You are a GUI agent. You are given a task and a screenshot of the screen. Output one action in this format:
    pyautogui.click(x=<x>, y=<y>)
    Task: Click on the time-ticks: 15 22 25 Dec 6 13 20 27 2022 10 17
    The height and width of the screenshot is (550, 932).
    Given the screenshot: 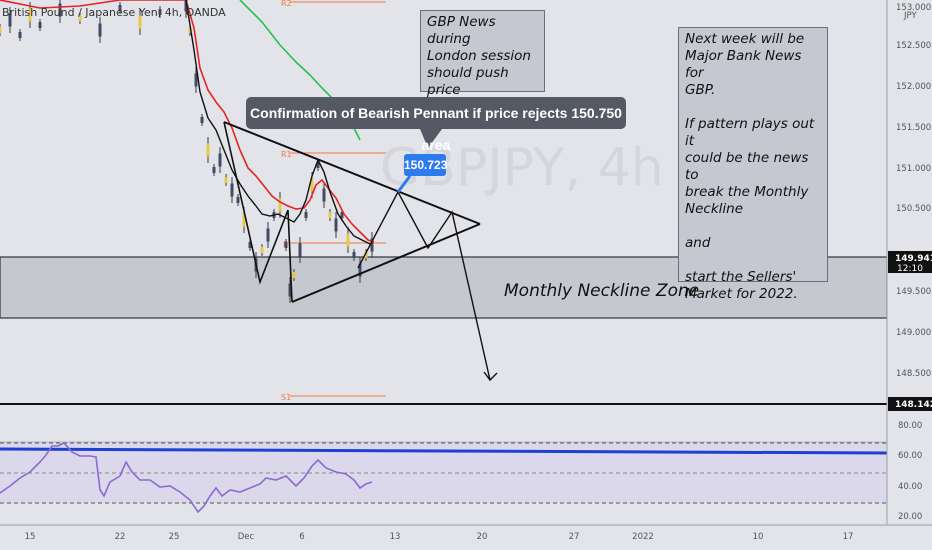 What is the action you would take?
    pyautogui.click(x=439, y=537)
    